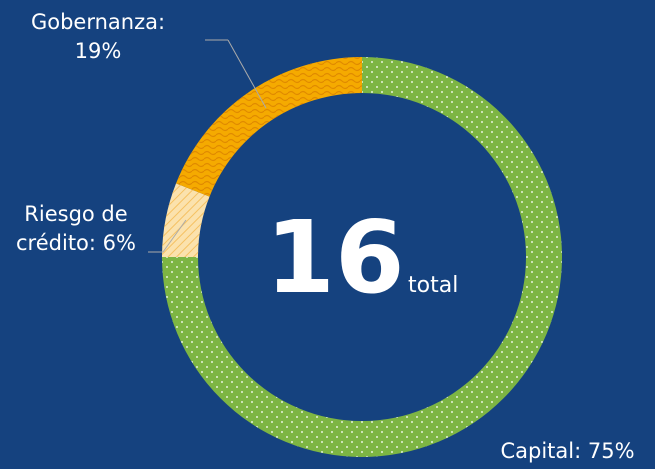 Image resolution: width=655 pixels, height=469 pixels. I want to click on slice-texture, so click(269, 127).